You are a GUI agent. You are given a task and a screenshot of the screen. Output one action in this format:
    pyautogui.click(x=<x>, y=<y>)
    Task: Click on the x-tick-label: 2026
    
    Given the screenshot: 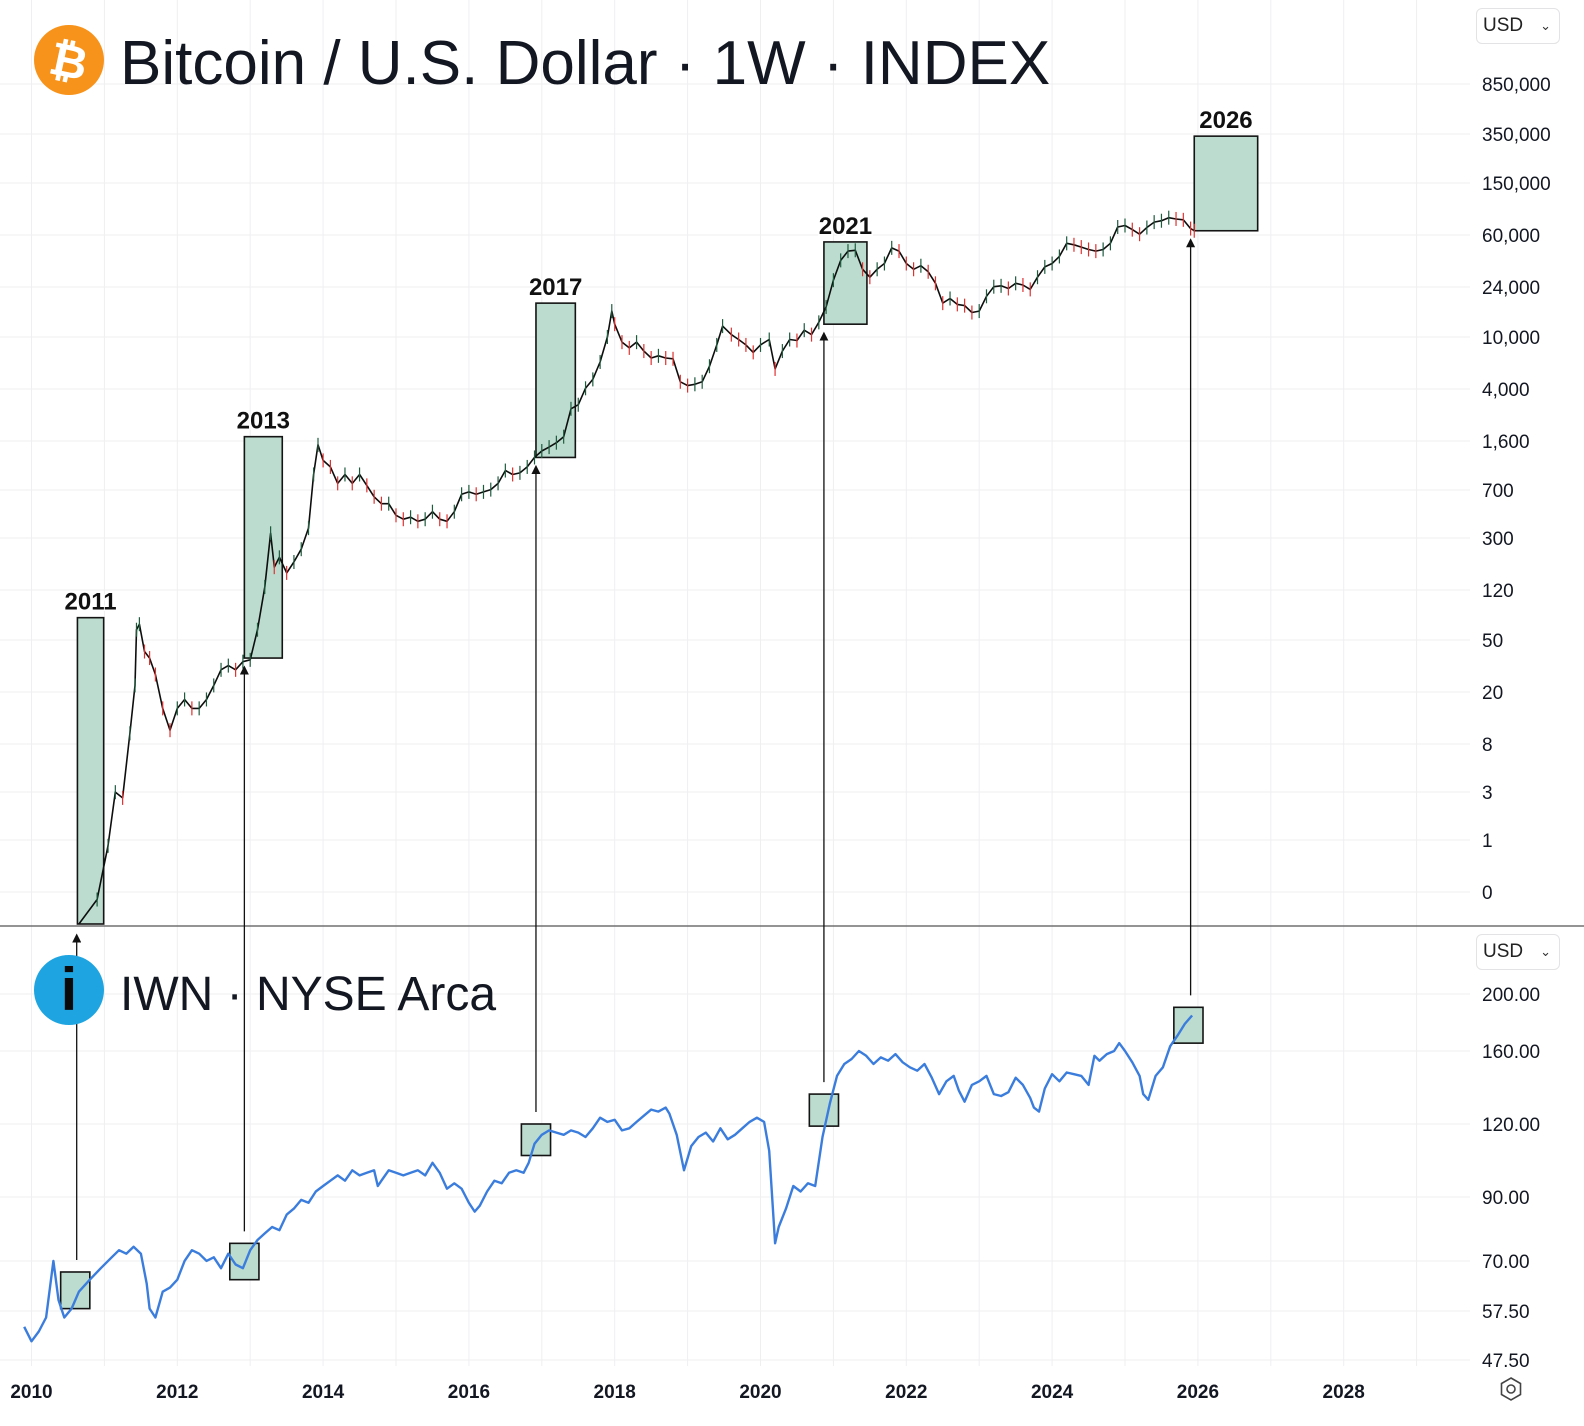 What is the action you would take?
    pyautogui.click(x=1198, y=1392)
    